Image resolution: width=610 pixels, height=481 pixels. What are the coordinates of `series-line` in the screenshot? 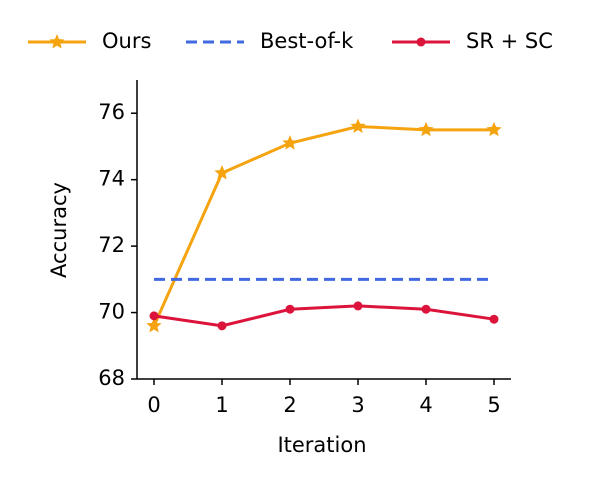 It's located at (324, 316).